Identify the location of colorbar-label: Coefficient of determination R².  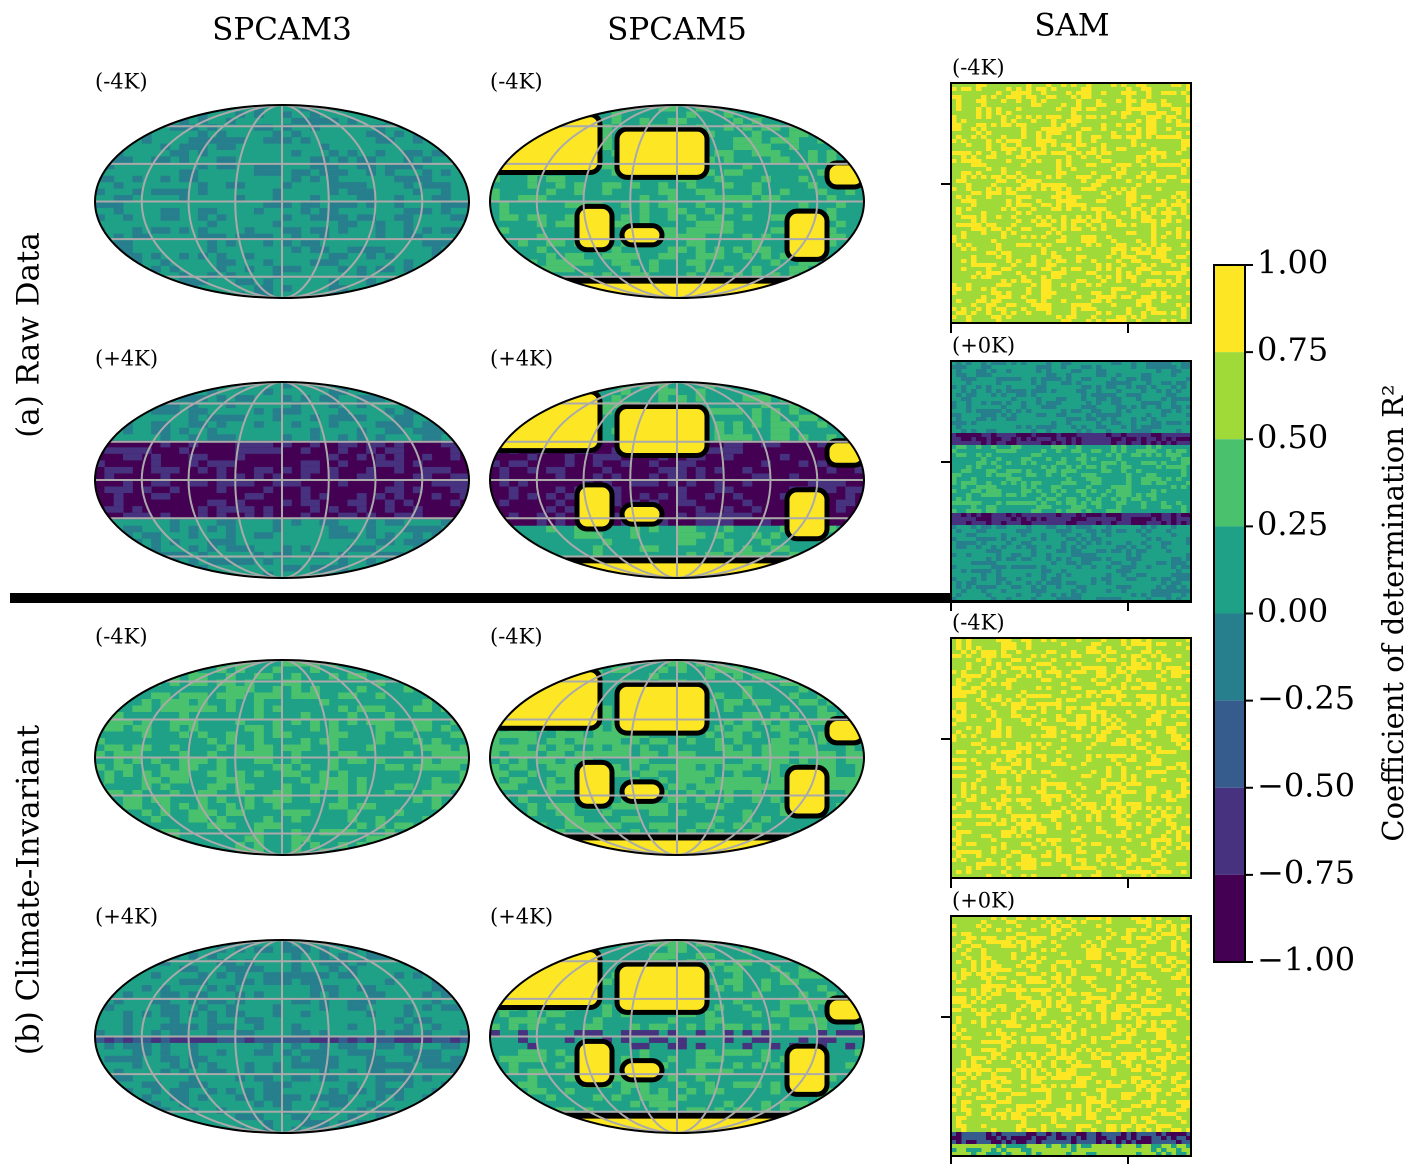
(1393, 612).